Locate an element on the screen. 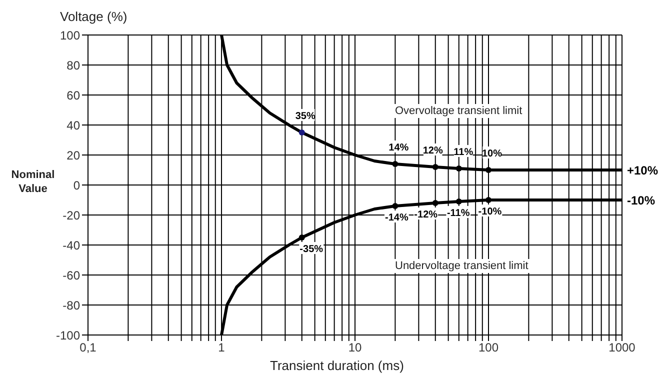 This screenshot has width=666, height=389. note: Overvoltage transient limit is located at coordinates (458, 111).